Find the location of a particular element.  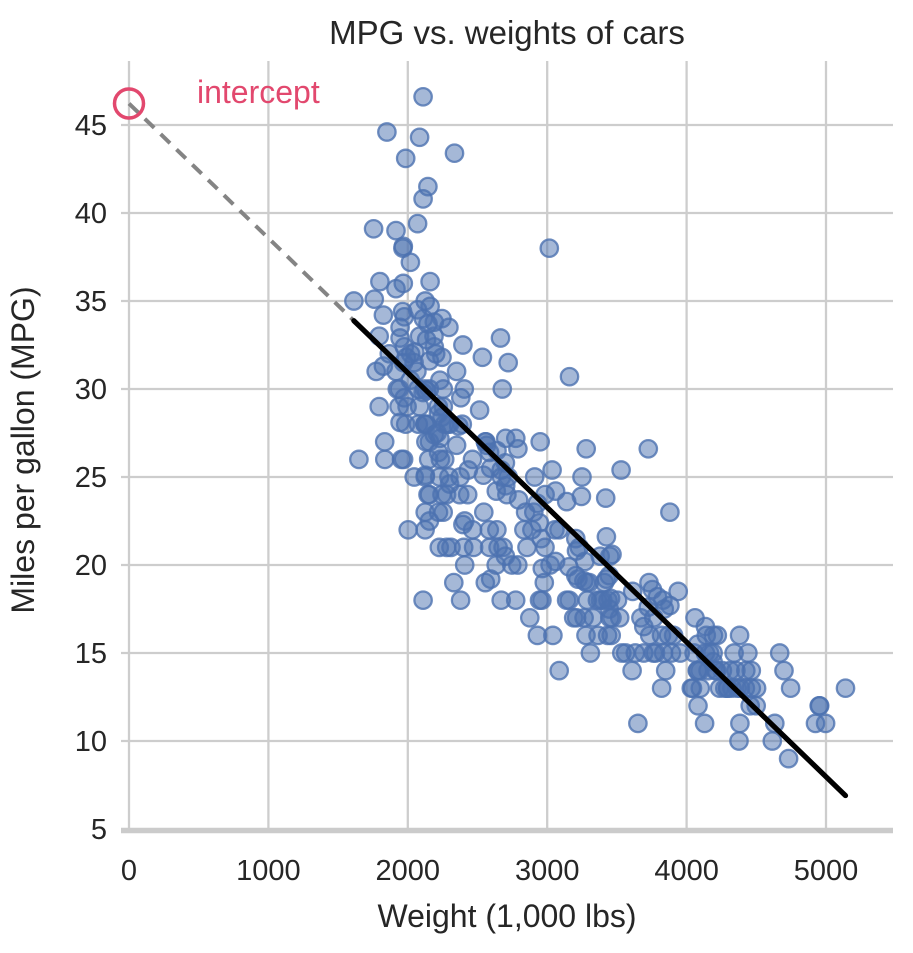

y-axis-label: Miles per gallon (MPG) is located at coordinates (23, 449).